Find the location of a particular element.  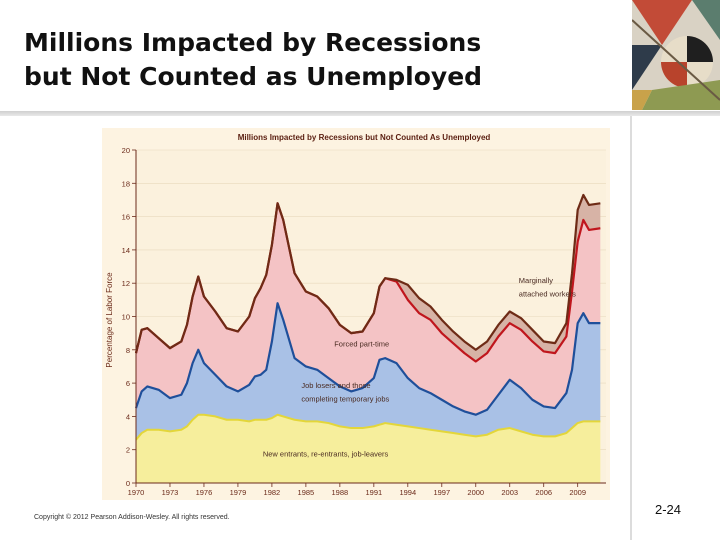

annotation-label: New entrants, re-entrants, job-leavers is located at coordinates (326, 453).